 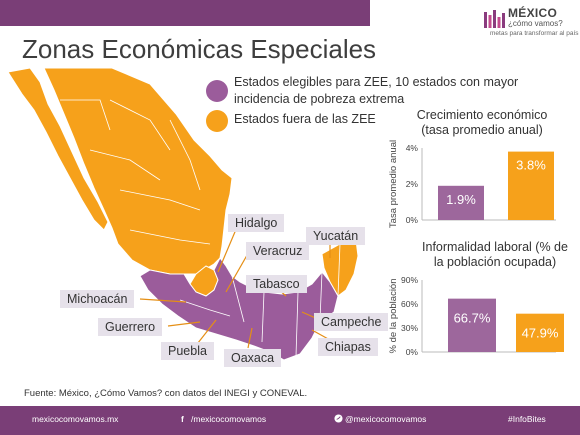 What do you see at coordinates (494, 19) in the screenshot?
I see `logo-bars-icon` at bounding box center [494, 19].